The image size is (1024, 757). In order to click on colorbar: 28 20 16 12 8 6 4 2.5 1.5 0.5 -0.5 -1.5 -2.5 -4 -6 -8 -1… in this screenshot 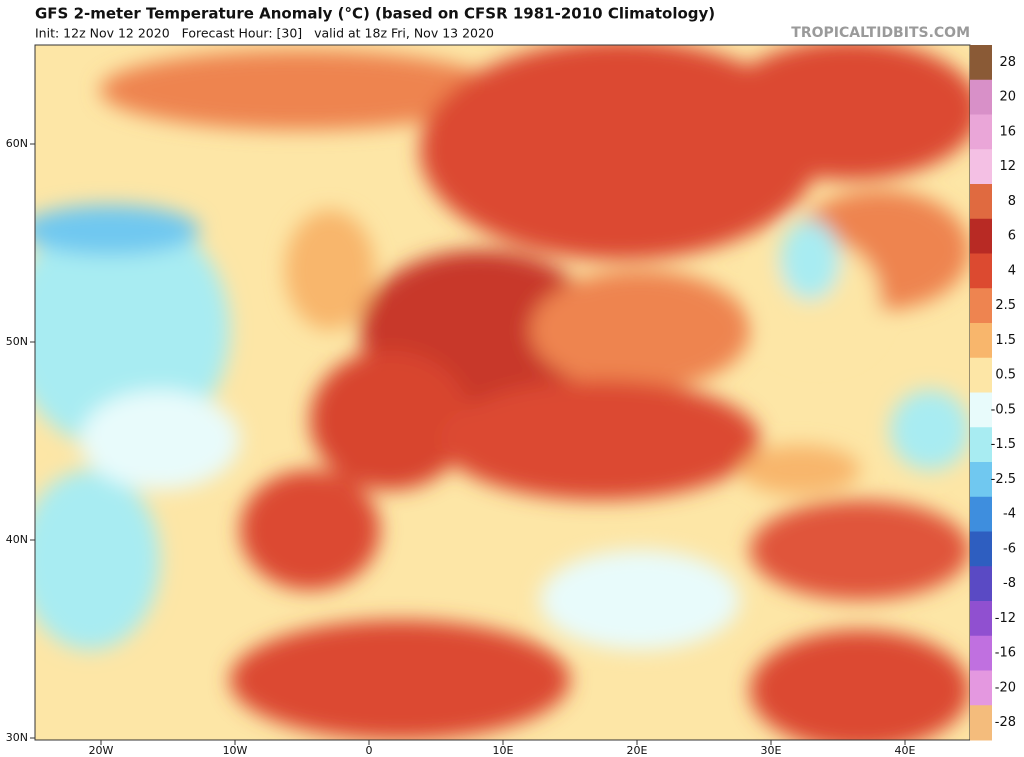, I will do `click(993, 393)`.